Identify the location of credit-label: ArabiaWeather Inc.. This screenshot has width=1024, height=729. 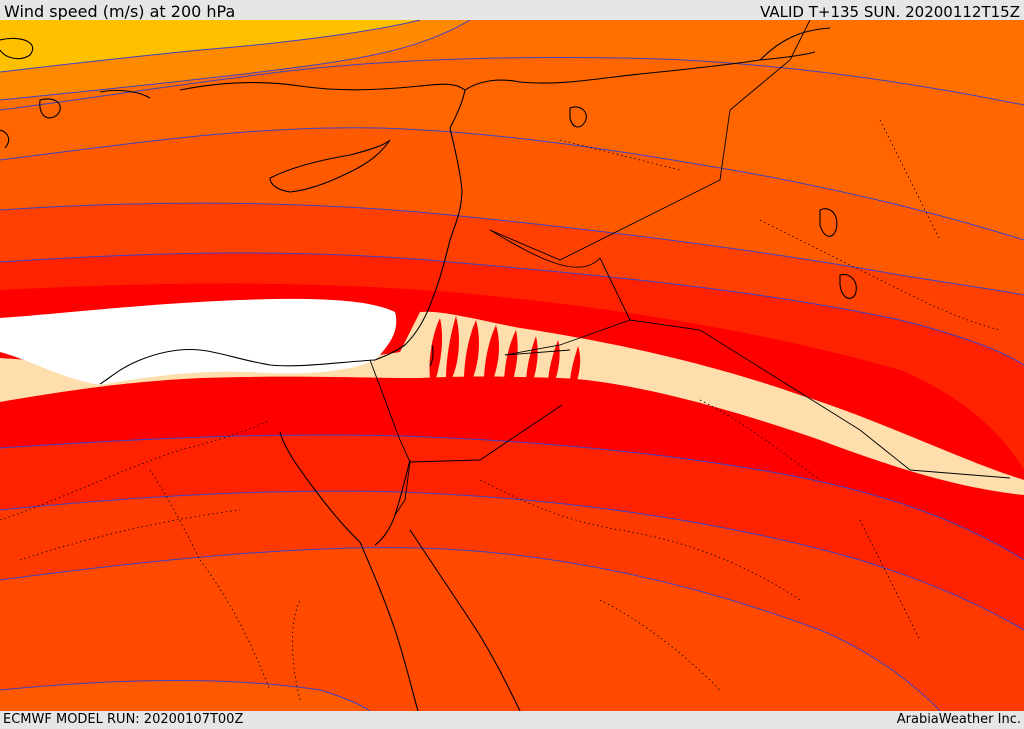
(958, 719).